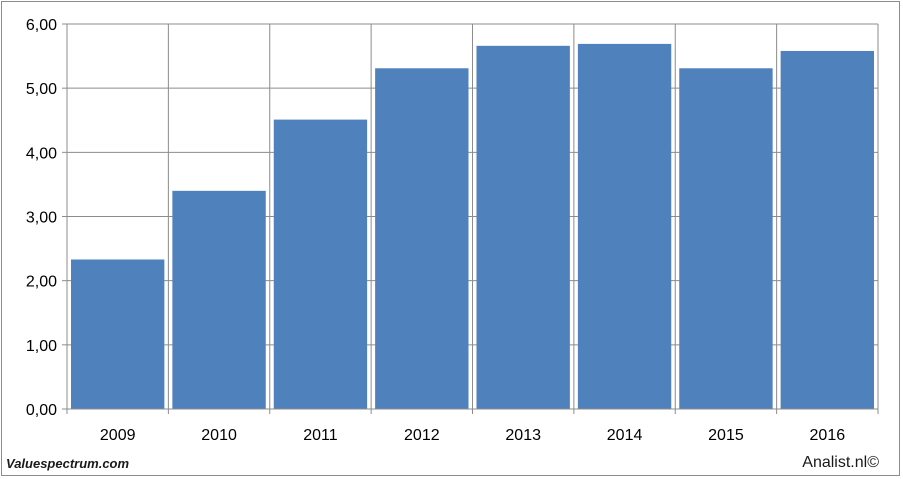 The image size is (903, 479). What do you see at coordinates (422, 239) in the screenshot?
I see `bar-2012` at bounding box center [422, 239].